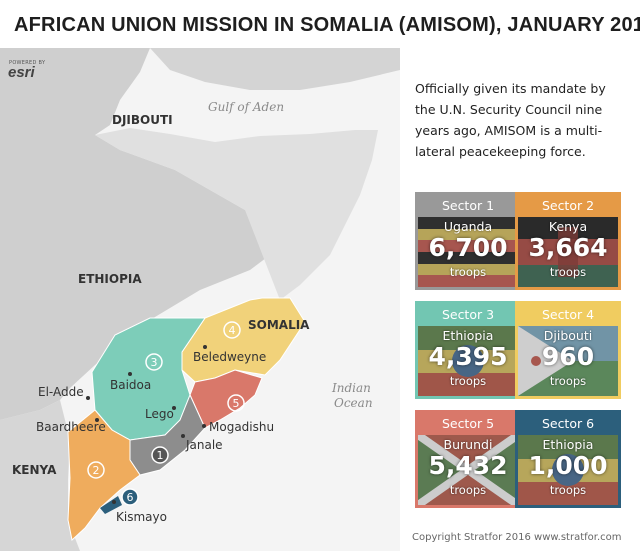 This screenshot has height=551, width=640. I want to click on kenya-flag-icon, so click(568, 252).